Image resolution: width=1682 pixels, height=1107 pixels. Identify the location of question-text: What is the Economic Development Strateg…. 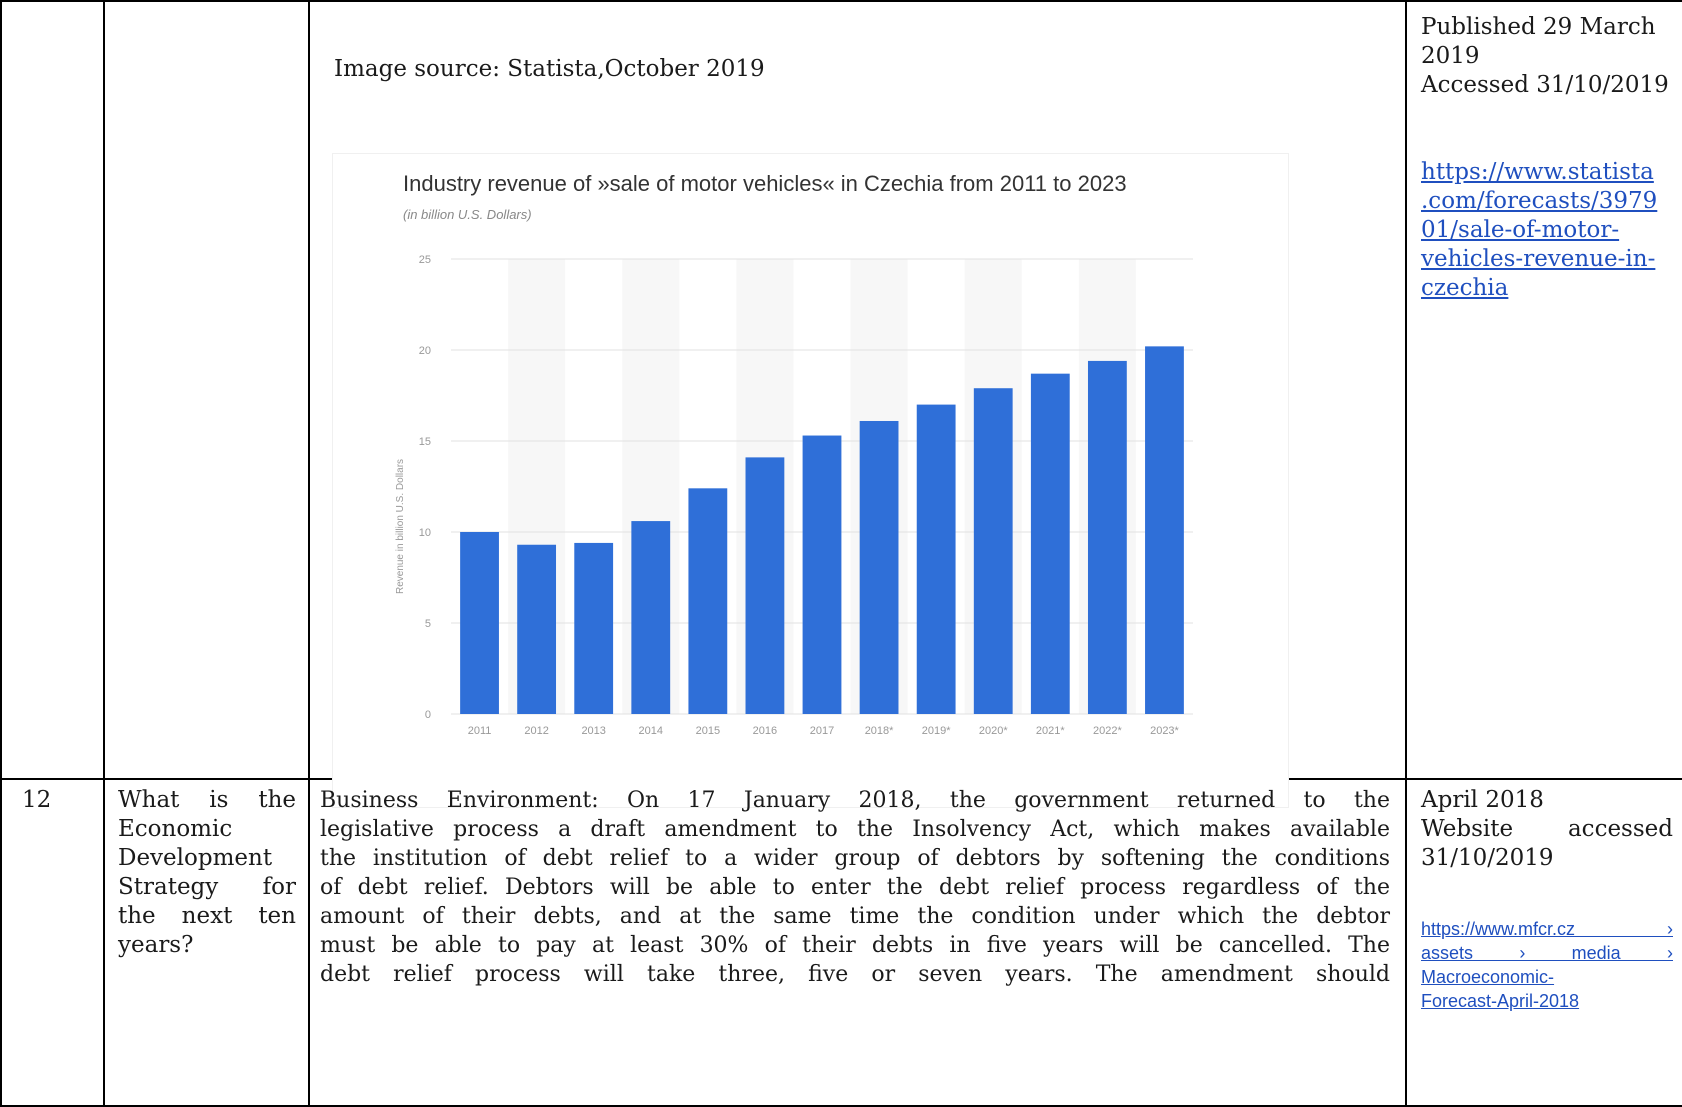
(207, 873).